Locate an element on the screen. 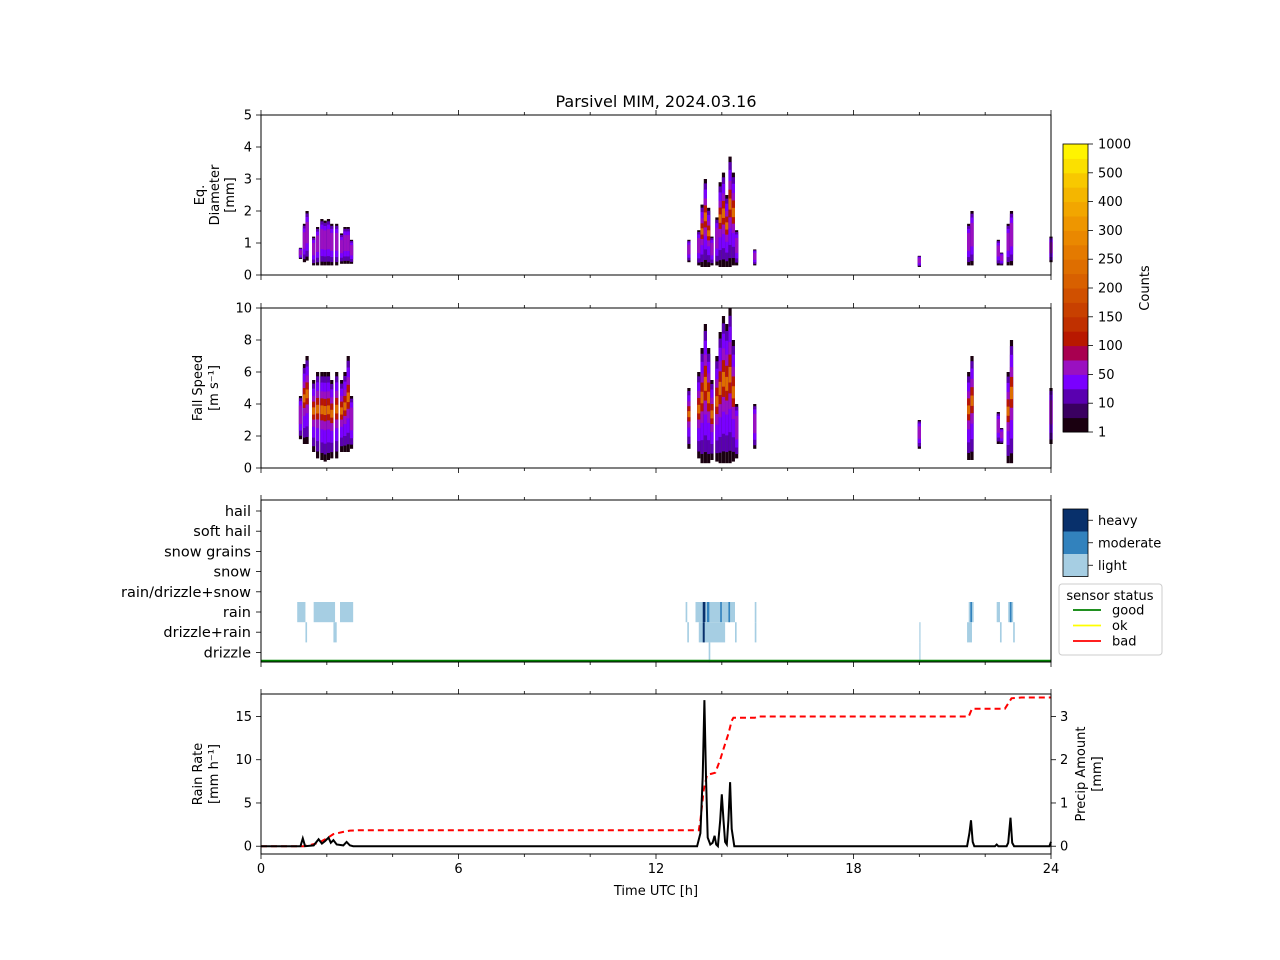 This screenshot has width=1280, height=960. y2-tick-label: 1 is located at coordinates (1064, 803).